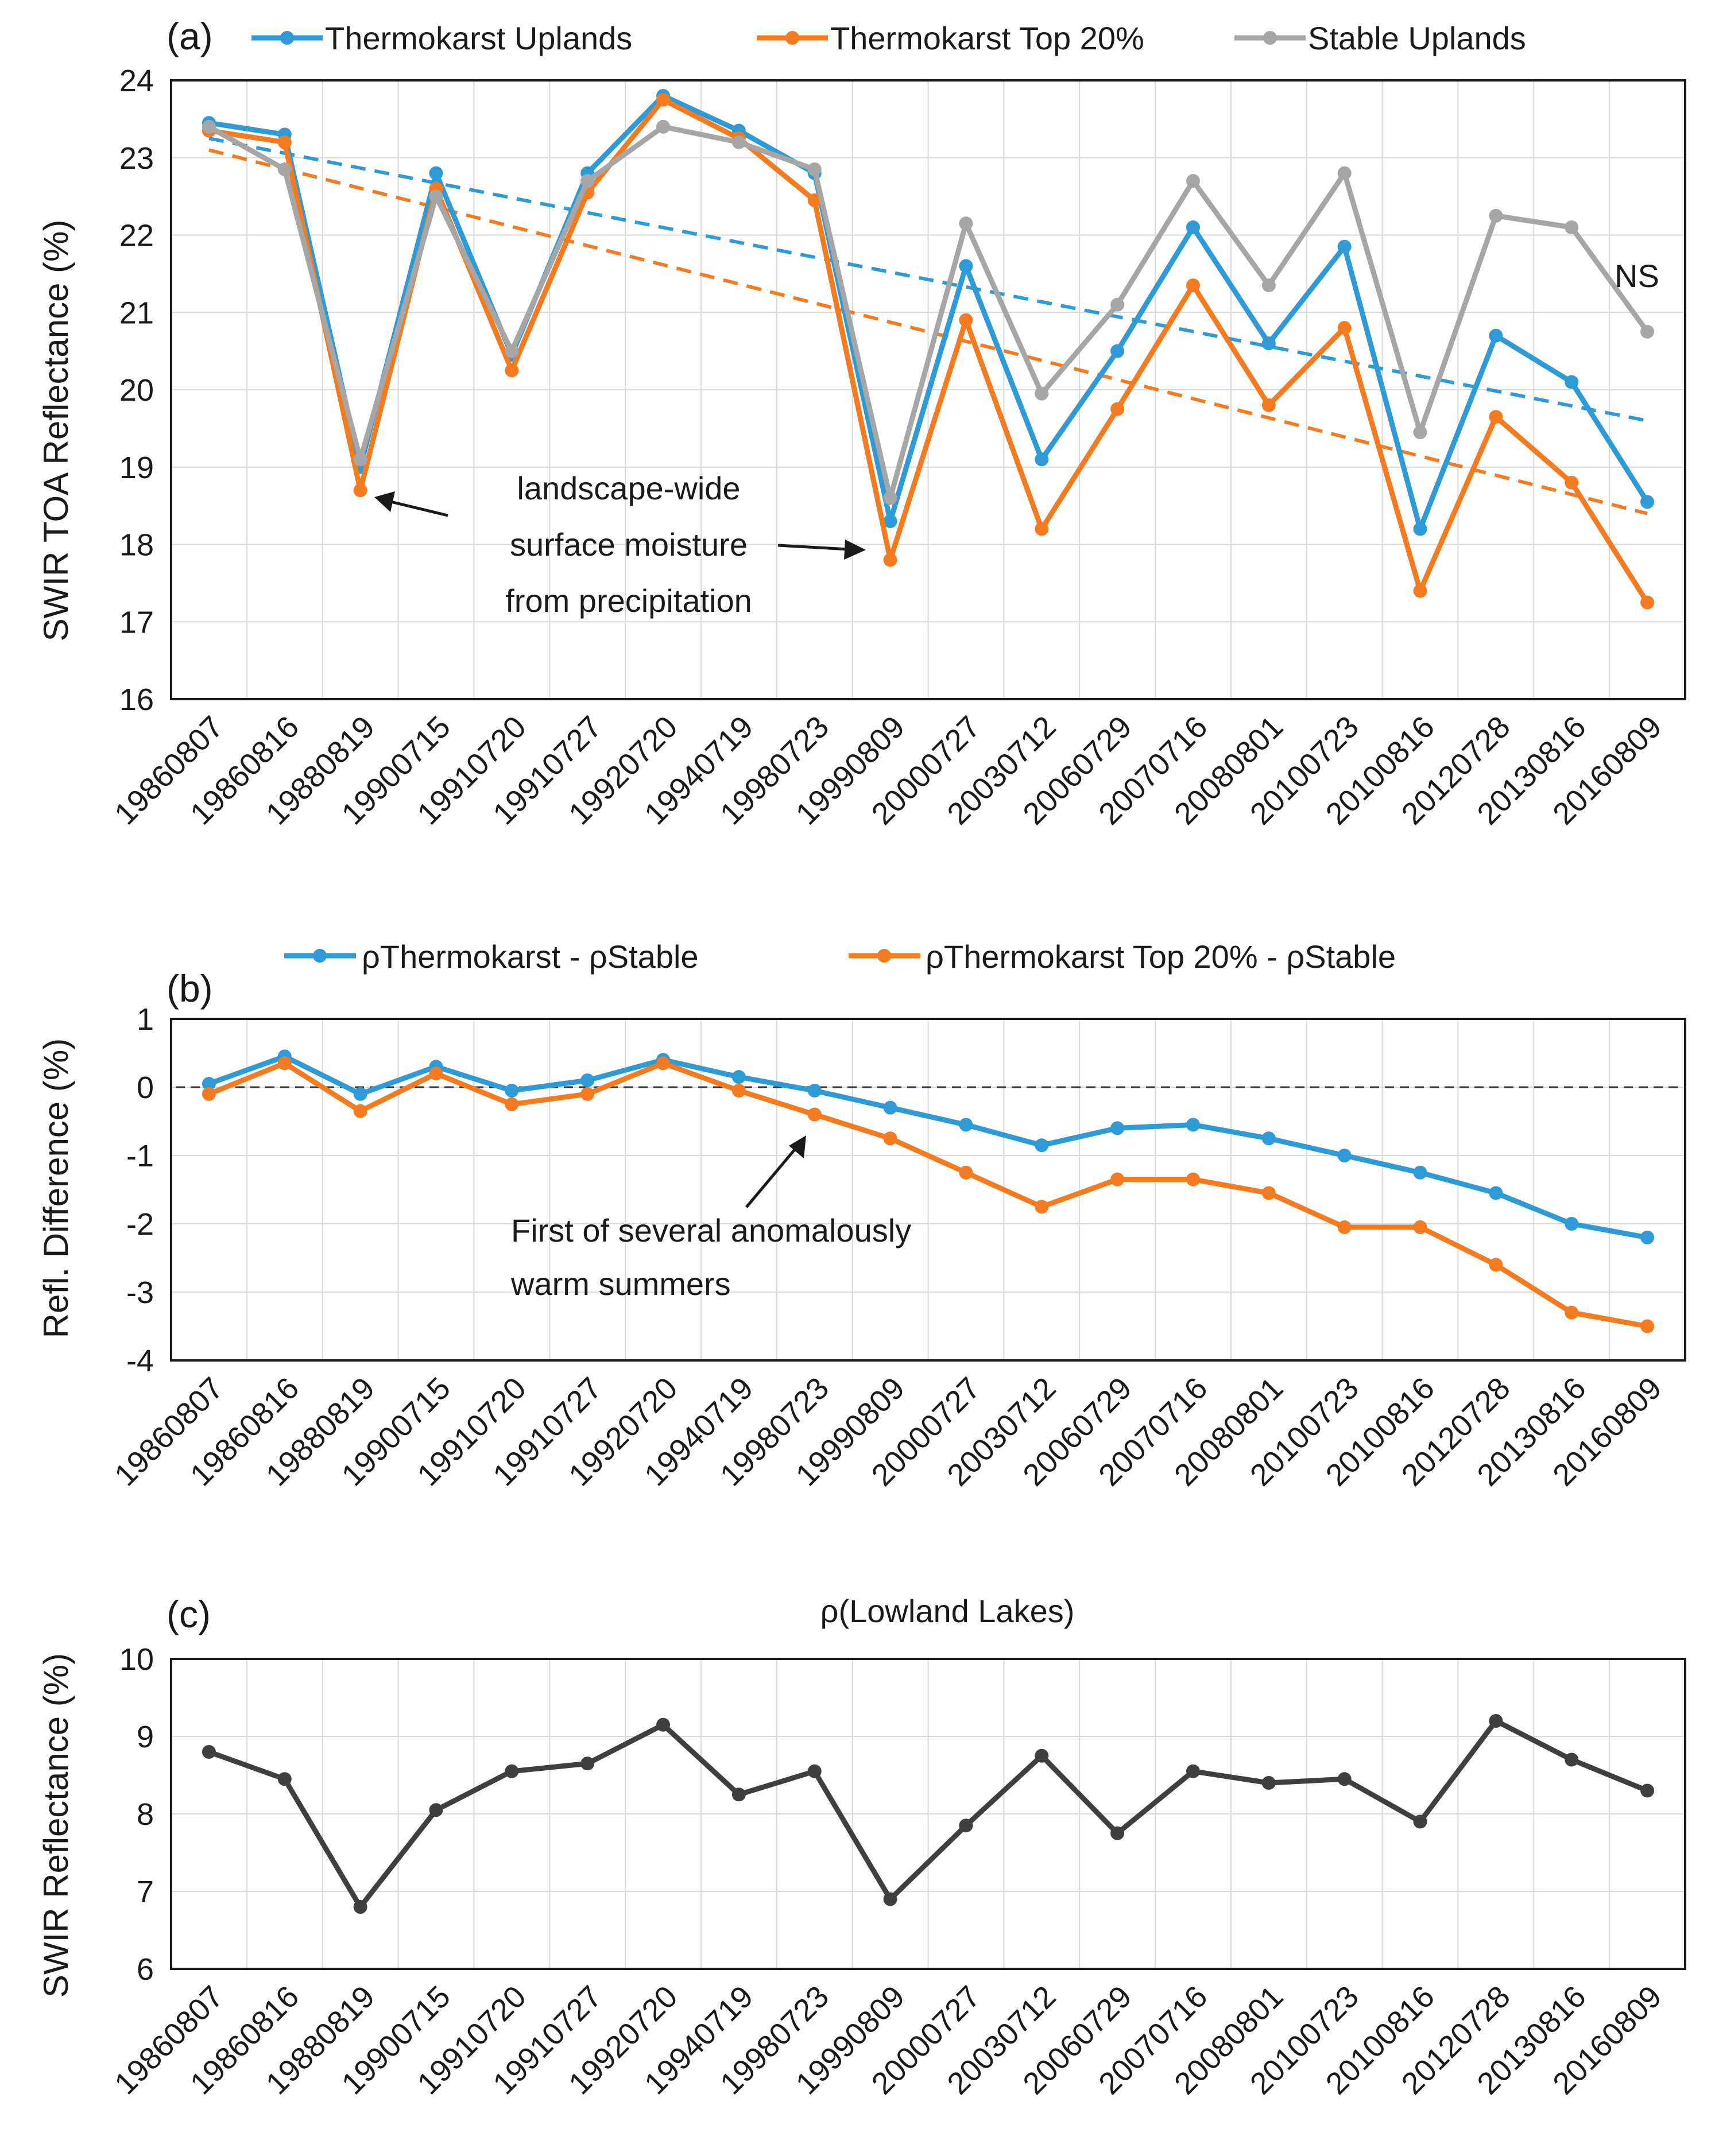  I want to click on moisture-note-line1: landscape-wide, so click(628, 488).